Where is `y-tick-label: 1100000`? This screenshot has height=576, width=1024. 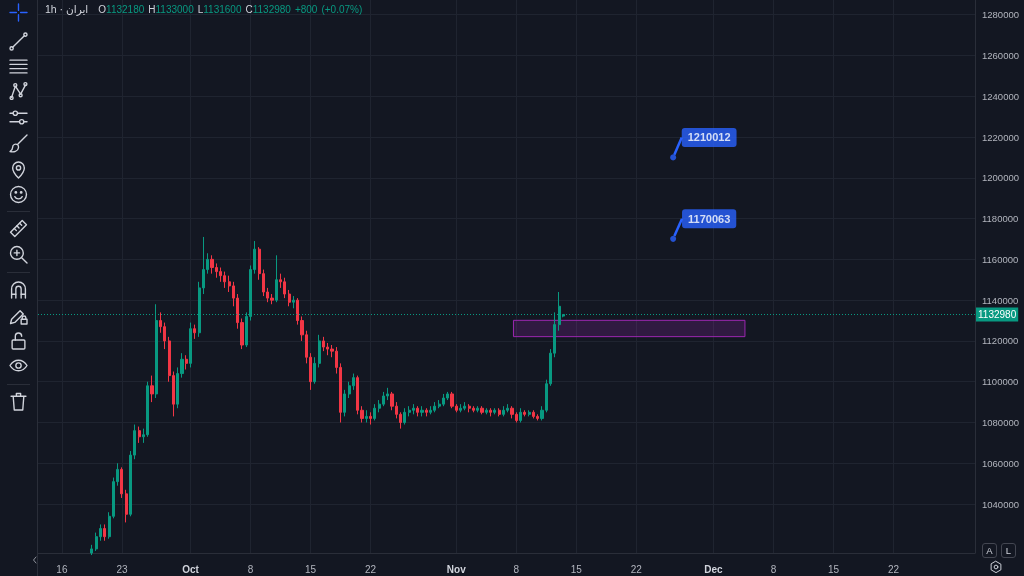
y-tick-label: 1100000 is located at coordinates (1000, 382).